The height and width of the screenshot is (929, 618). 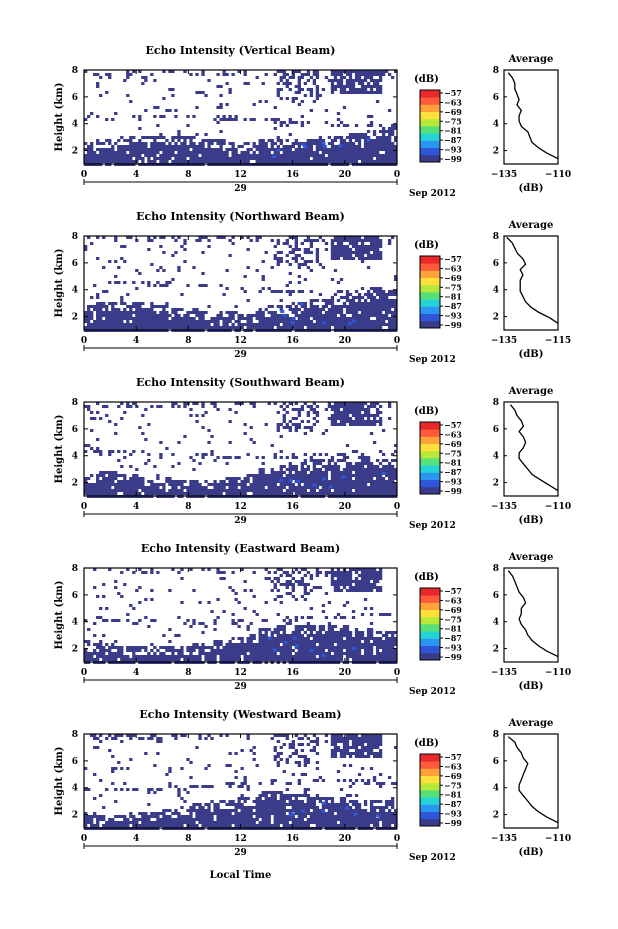 What do you see at coordinates (453, 268) in the screenshot?
I see `colorbar-tick-label: −63` at bounding box center [453, 268].